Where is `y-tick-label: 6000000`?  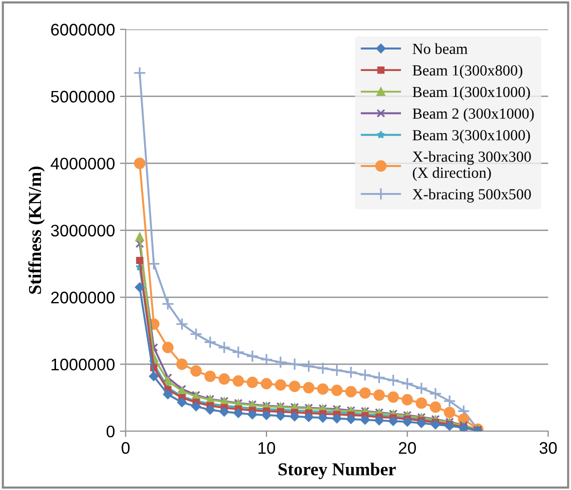
y-tick-label: 6000000 is located at coordinates (83, 30).